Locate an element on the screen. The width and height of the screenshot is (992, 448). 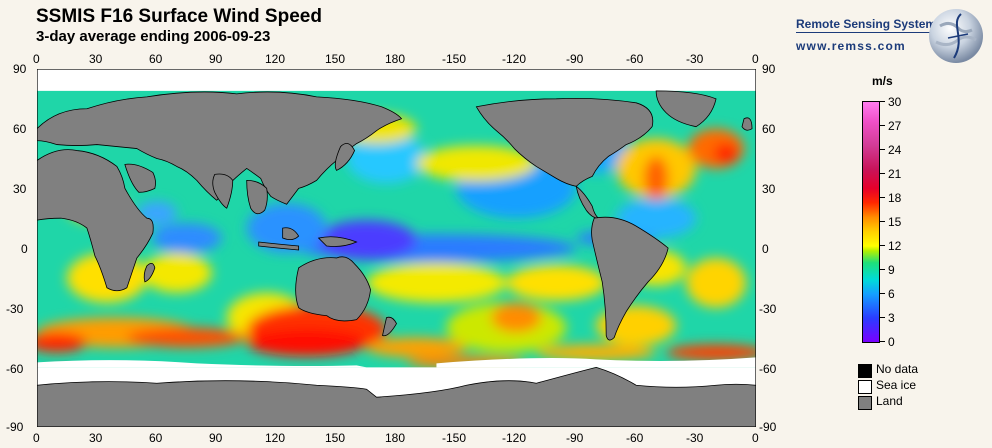
rss-underline is located at coordinates (871, 32).